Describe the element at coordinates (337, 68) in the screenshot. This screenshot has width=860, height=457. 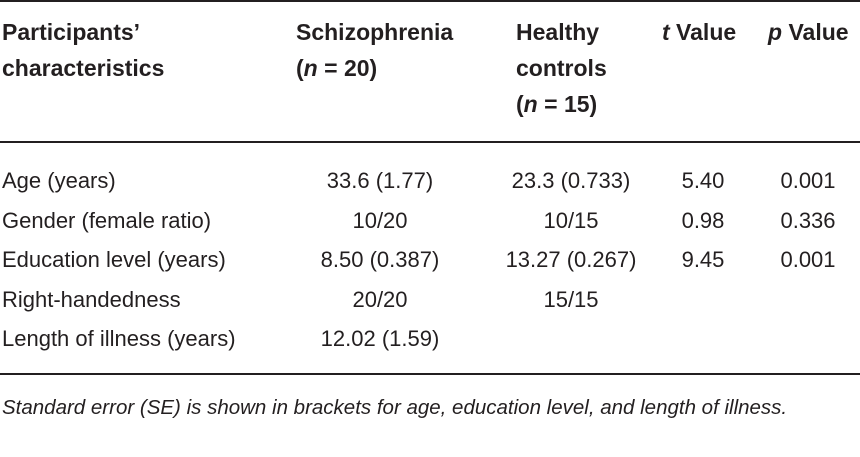
I see `header-schizophrenia-n: (n = 20)` at that location.